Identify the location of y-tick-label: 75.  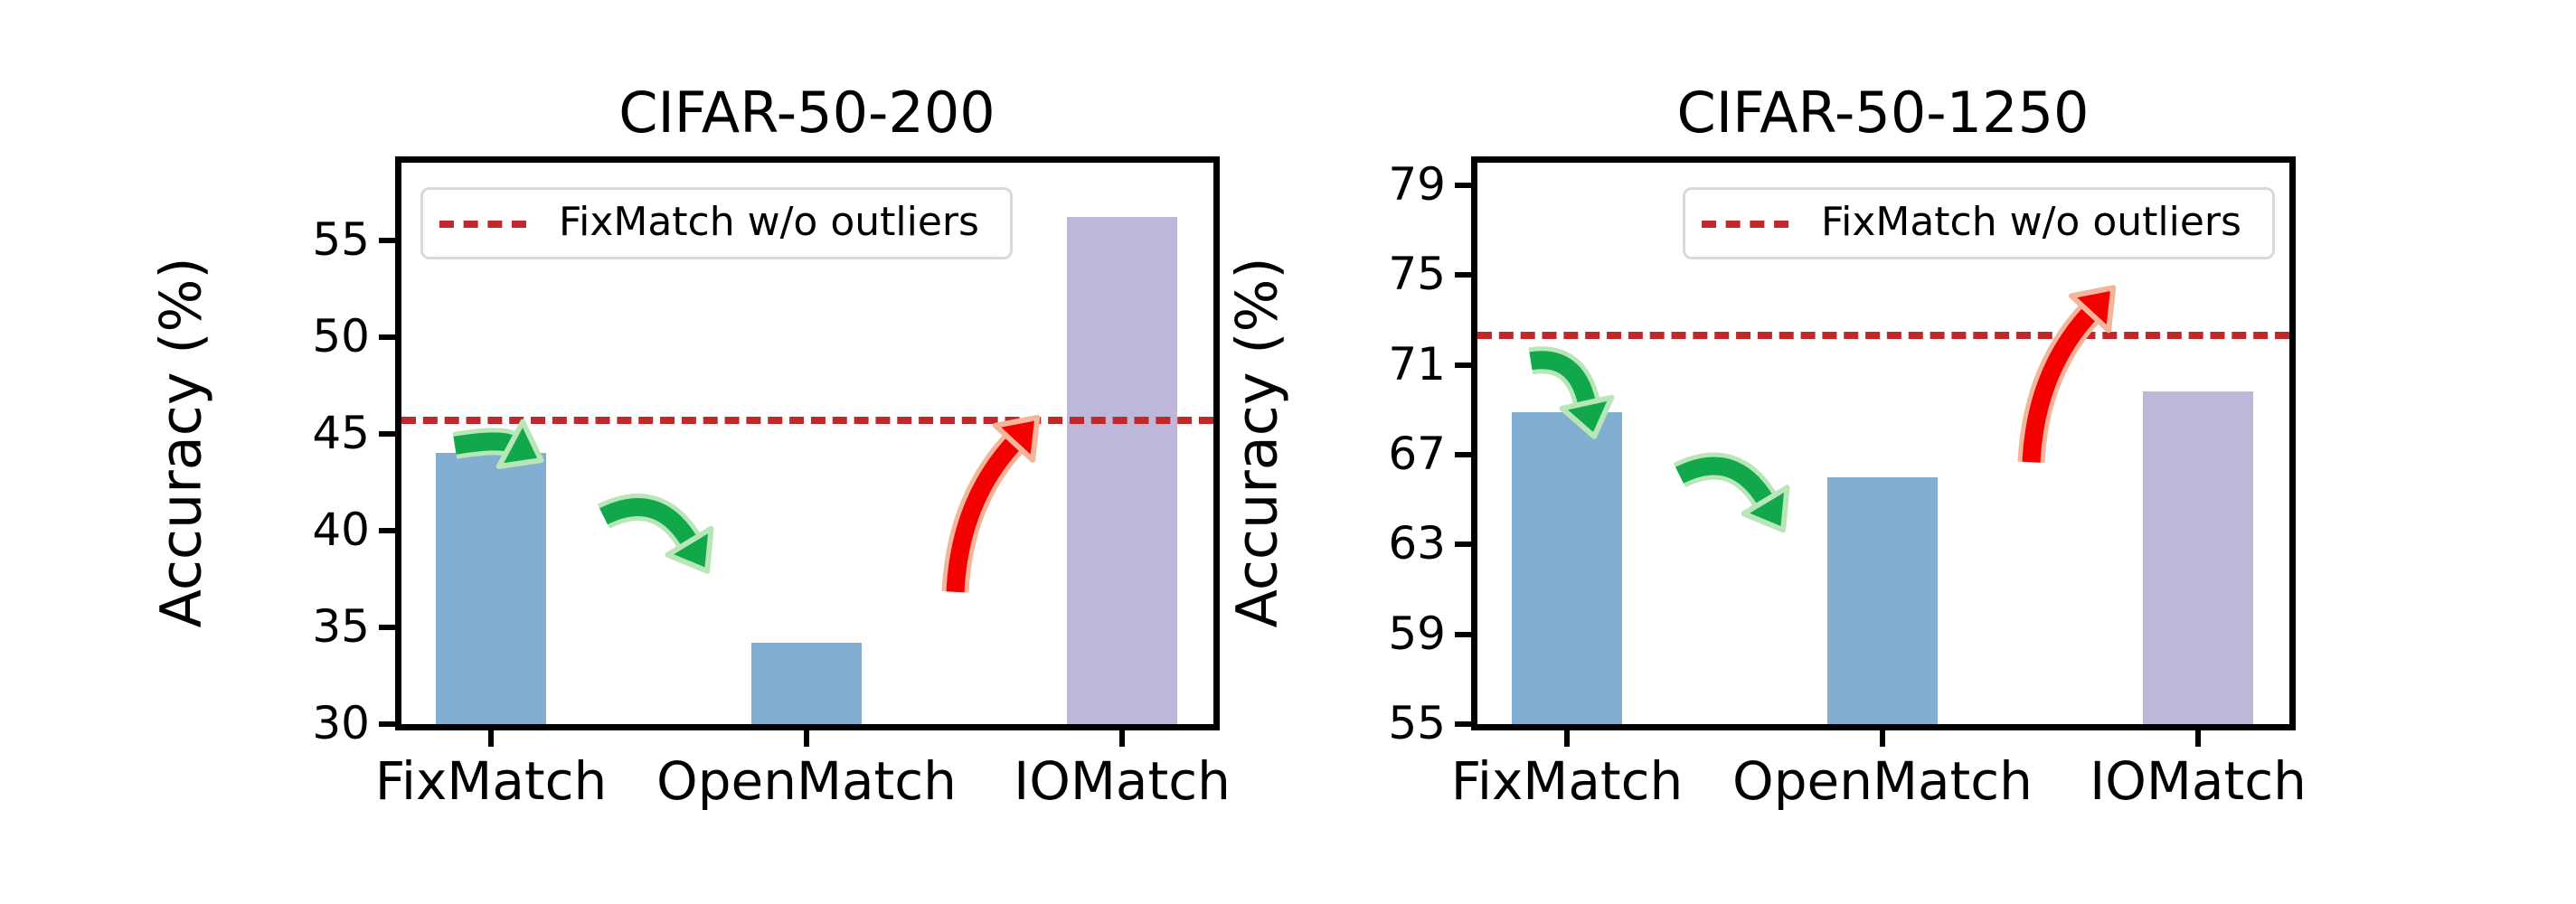
(1417, 274).